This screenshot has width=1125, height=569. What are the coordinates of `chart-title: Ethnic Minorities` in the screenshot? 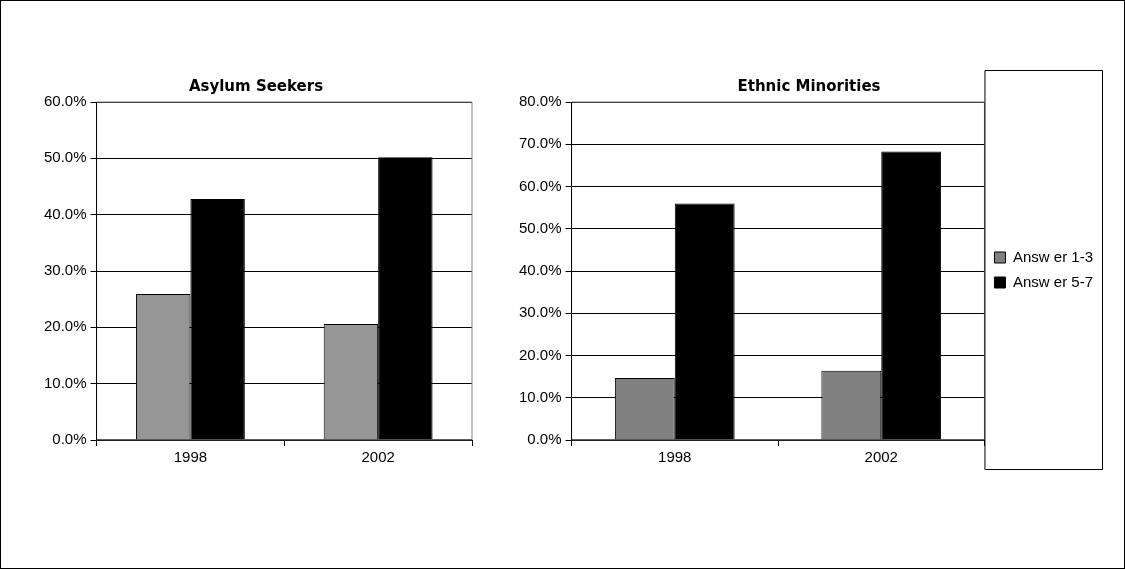 It's located at (809, 85).